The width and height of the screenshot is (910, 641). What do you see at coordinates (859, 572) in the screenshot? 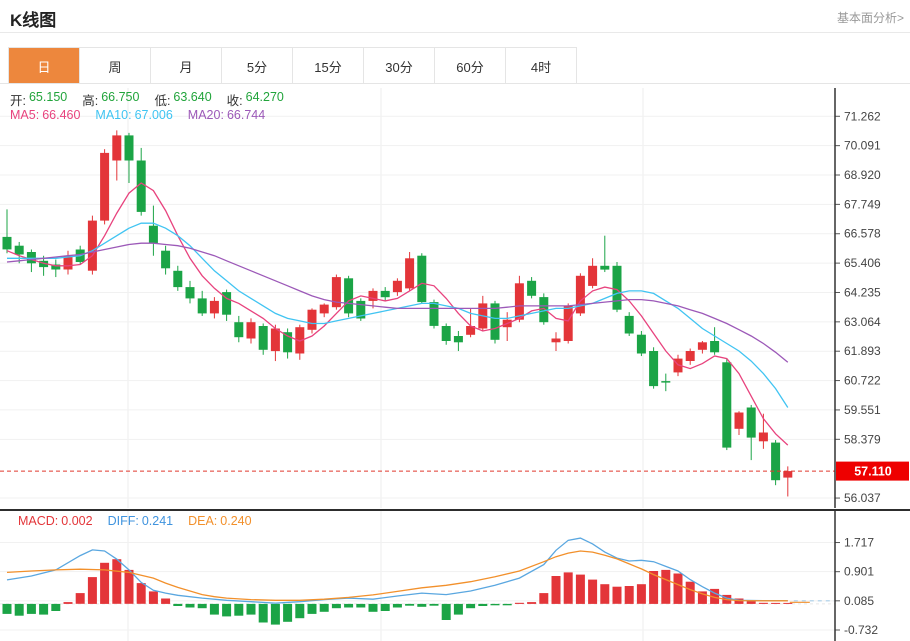
I see `axis-label: 0.901` at bounding box center [859, 572].